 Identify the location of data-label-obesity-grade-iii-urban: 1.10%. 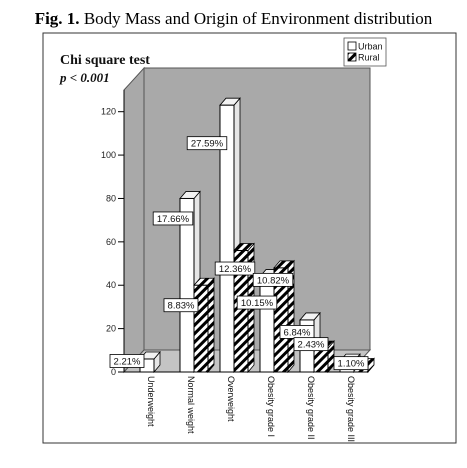
(351, 364).